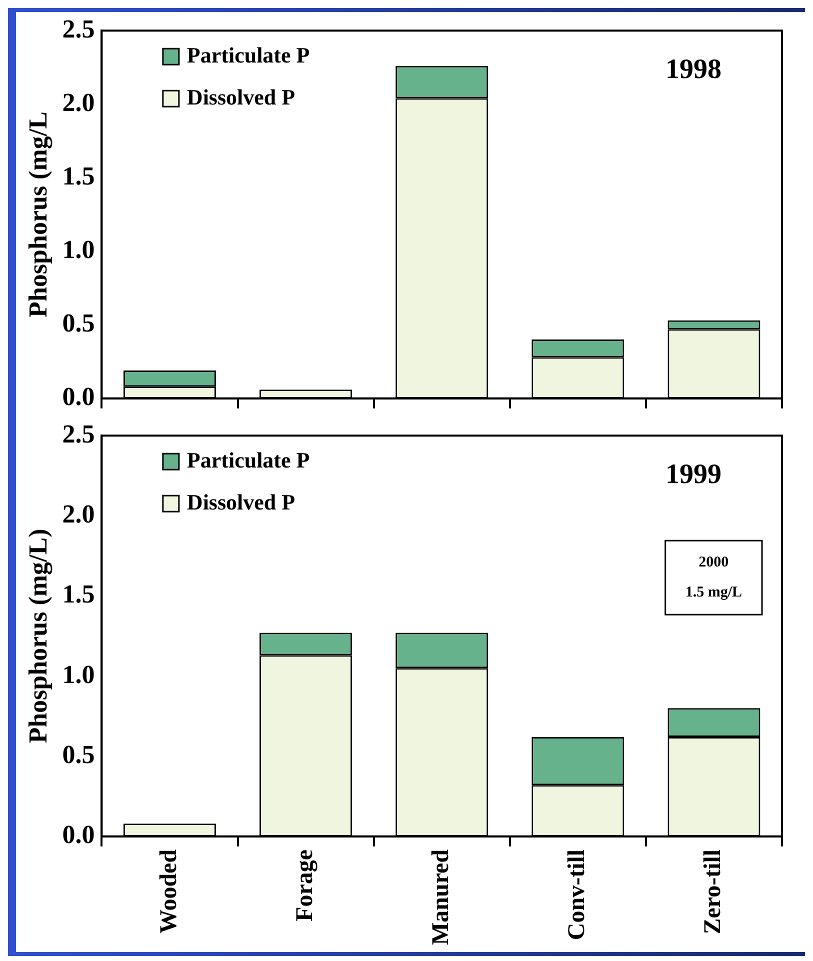  Describe the element at coordinates (694, 474) in the screenshot. I see `annotation: 1999` at that location.